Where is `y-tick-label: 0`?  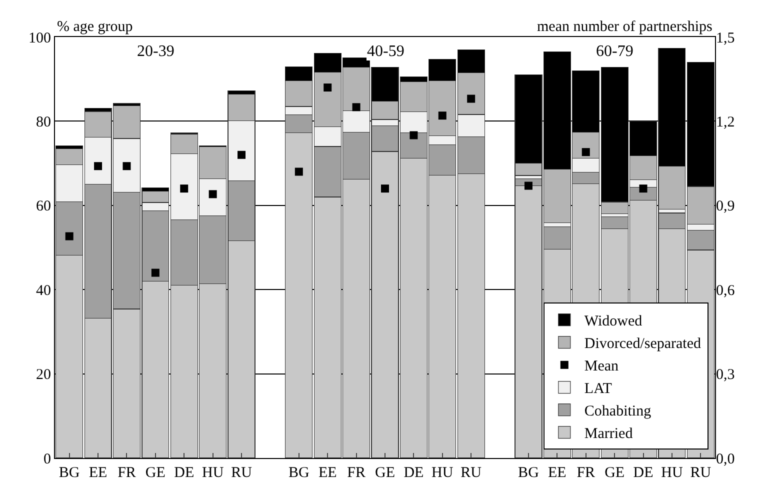 y-tick-label: 0 is located at coordinates (47, 459).